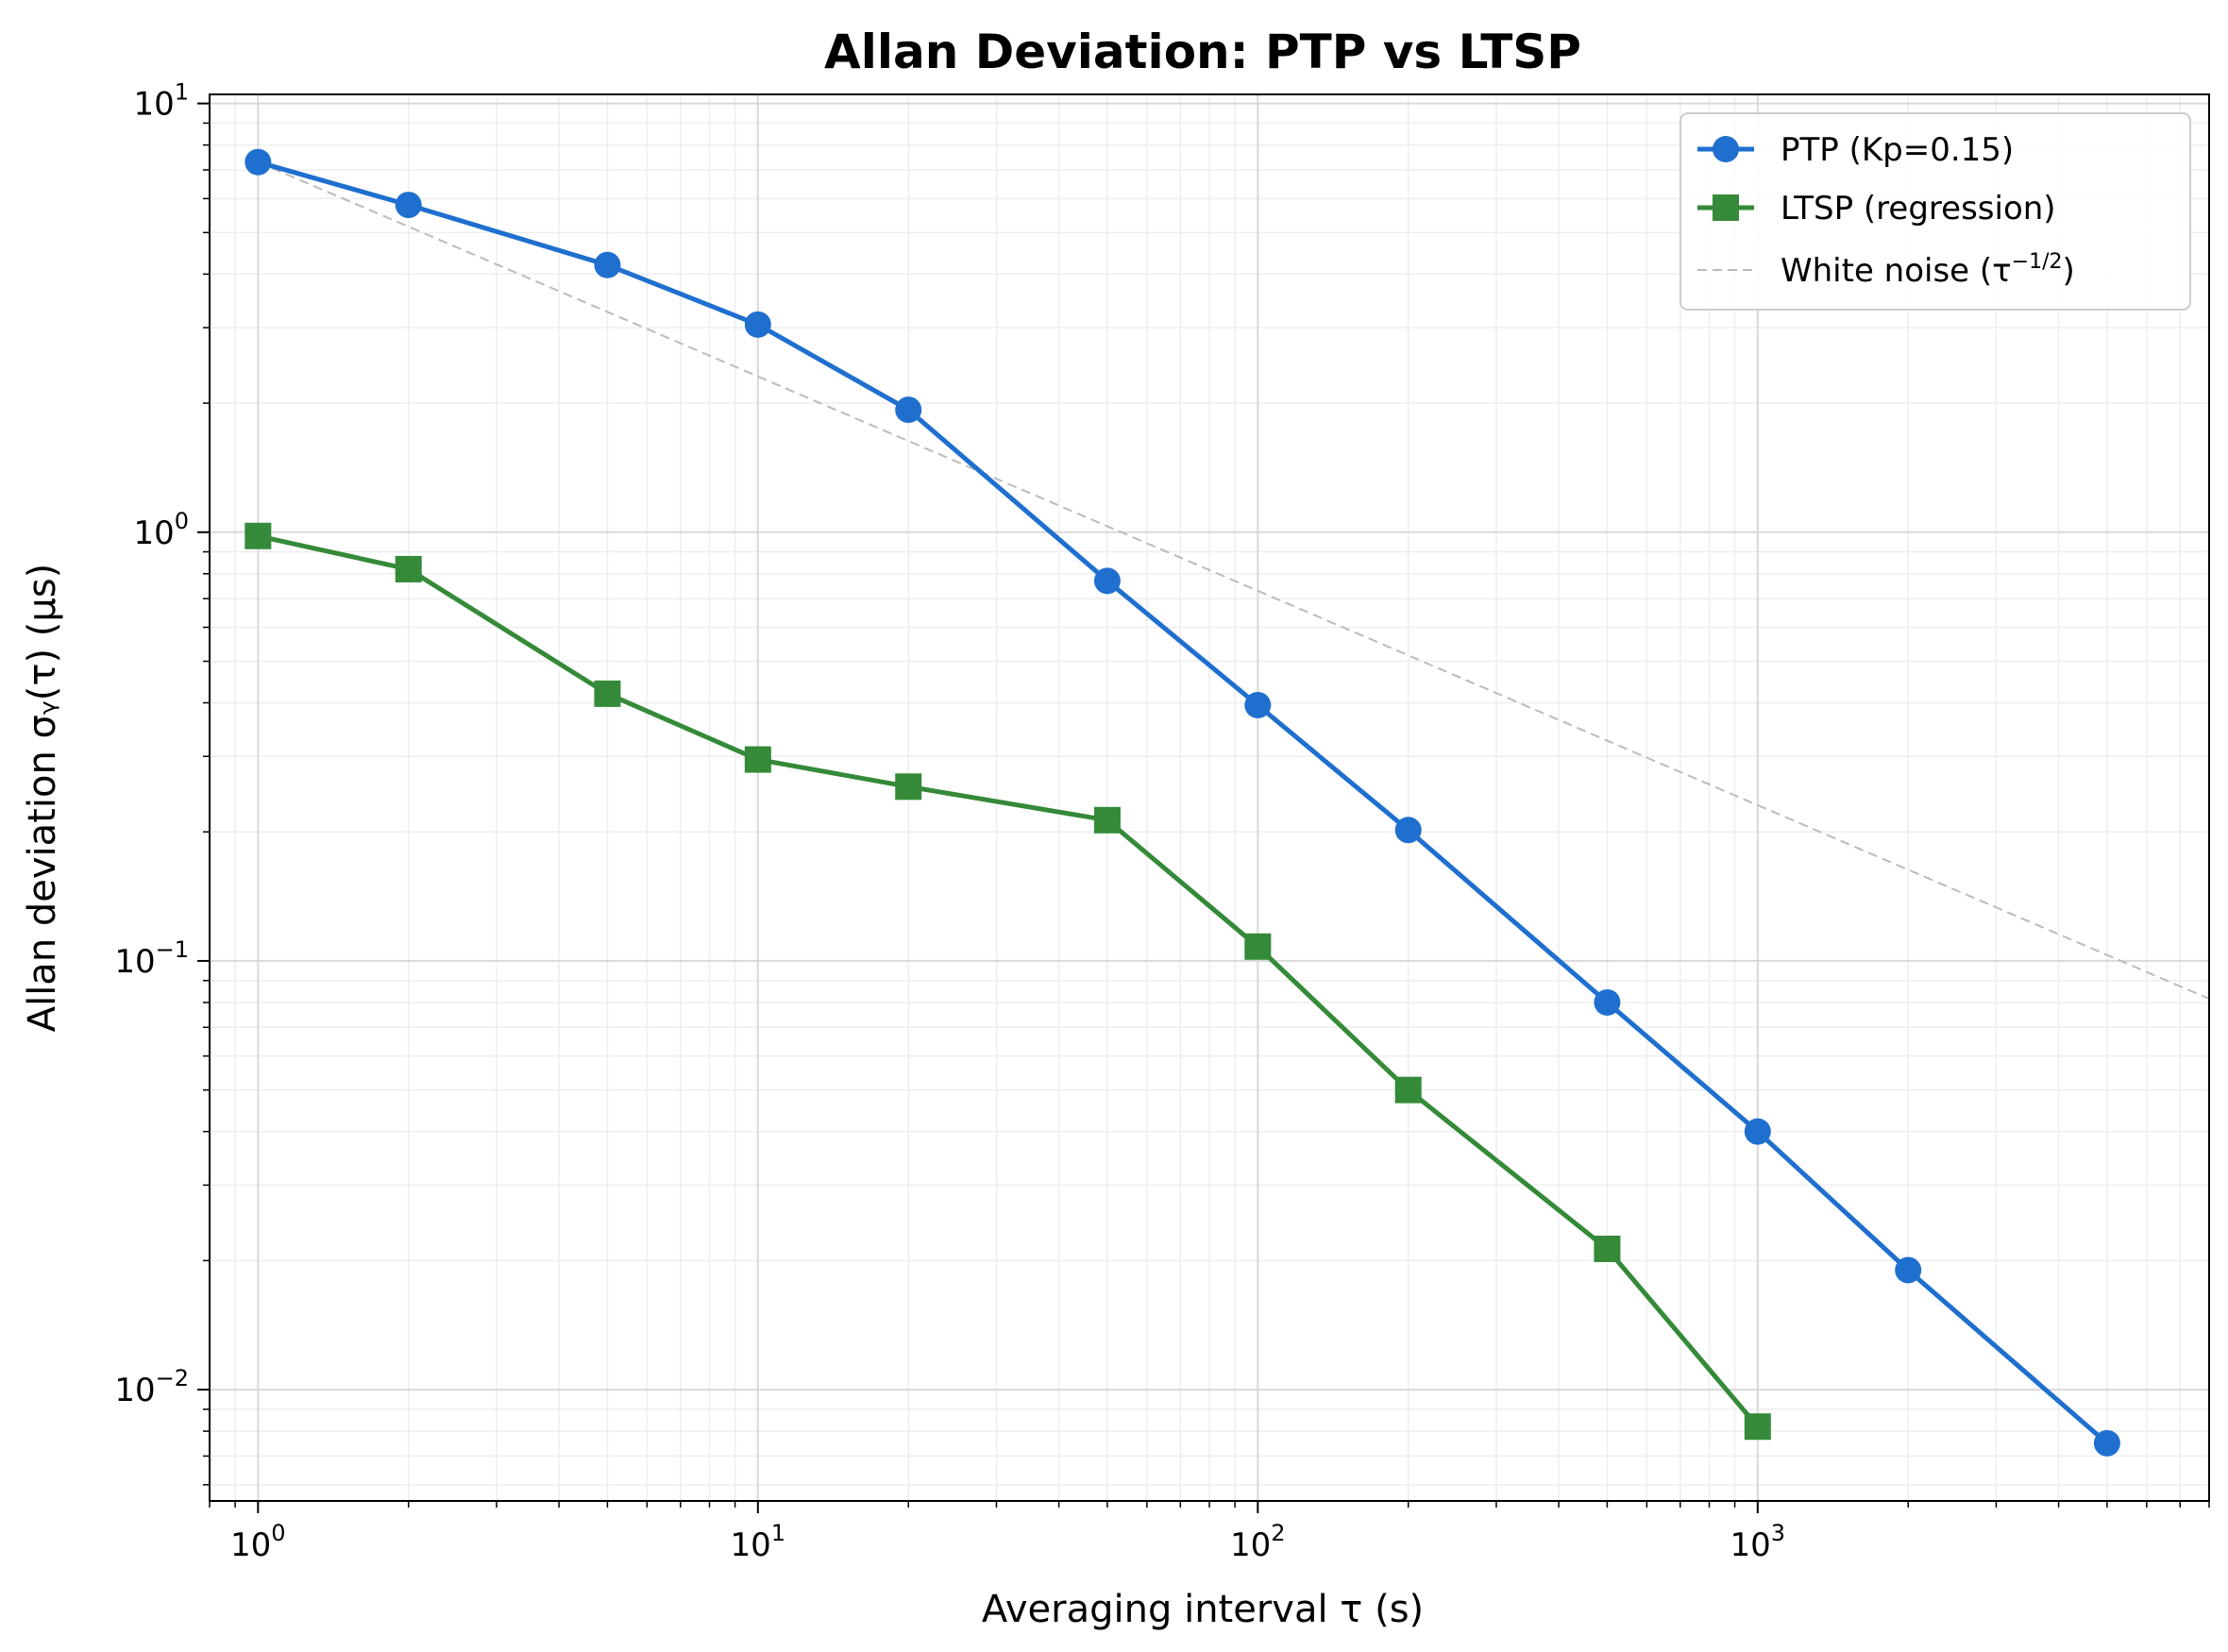 Image resolution: width=2228 pixels, height=1652 pixels. I want to click on legend-label-2: White noise (τ−1/2), so click(1928, 270).